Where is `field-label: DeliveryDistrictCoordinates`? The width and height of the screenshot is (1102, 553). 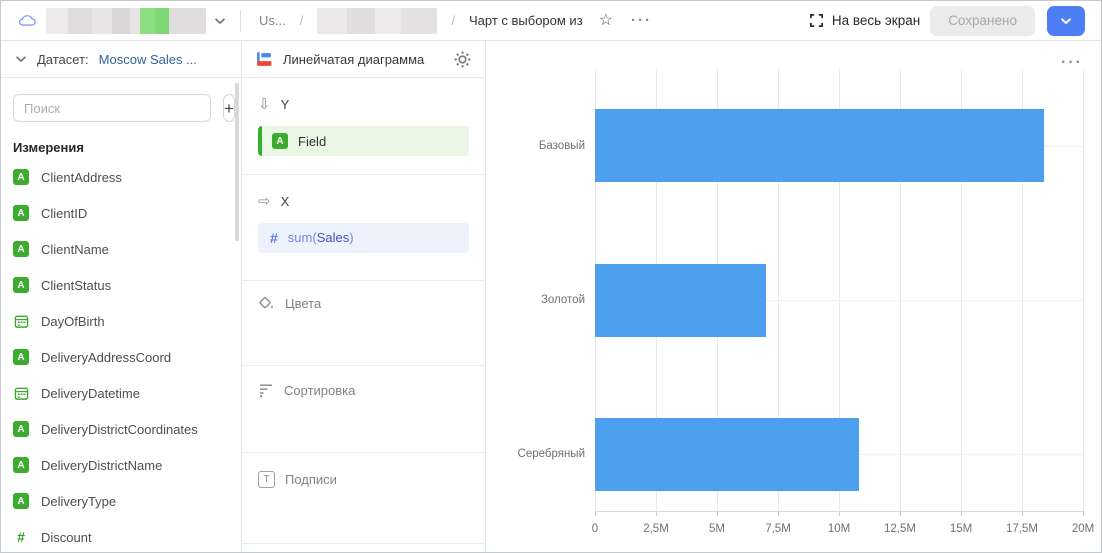
field-label: DeliveryDistrictCoordinates is located at coordinates (119, 429).